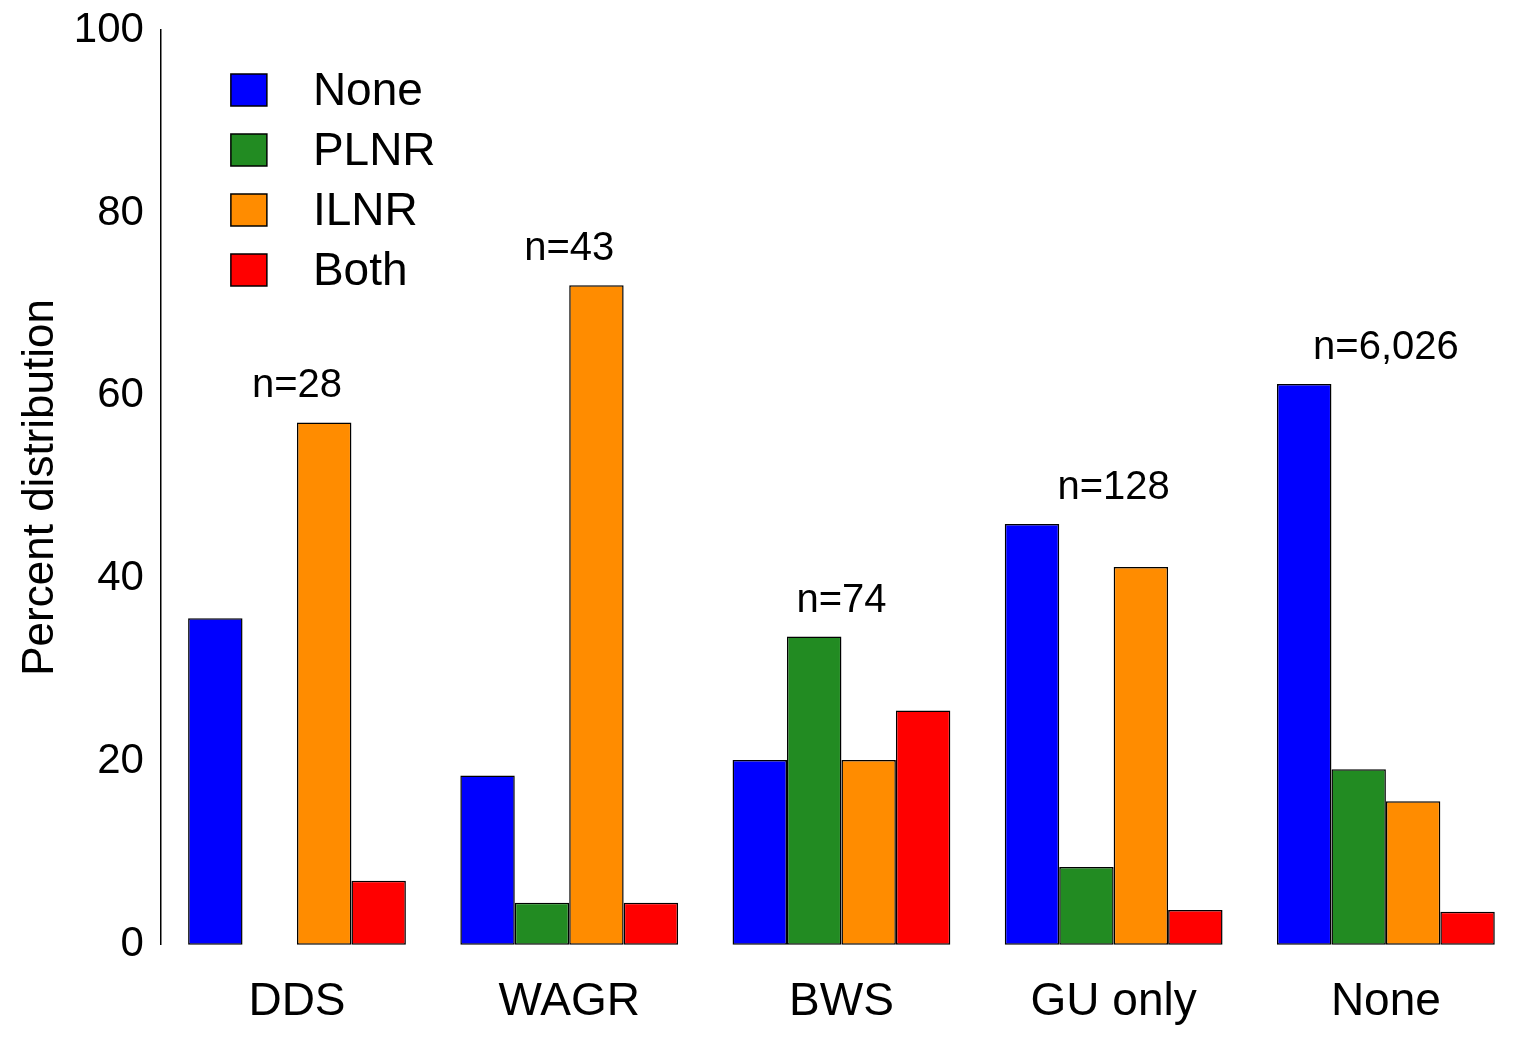  I want to click on y-tick-label: 20, so click(120, 759).